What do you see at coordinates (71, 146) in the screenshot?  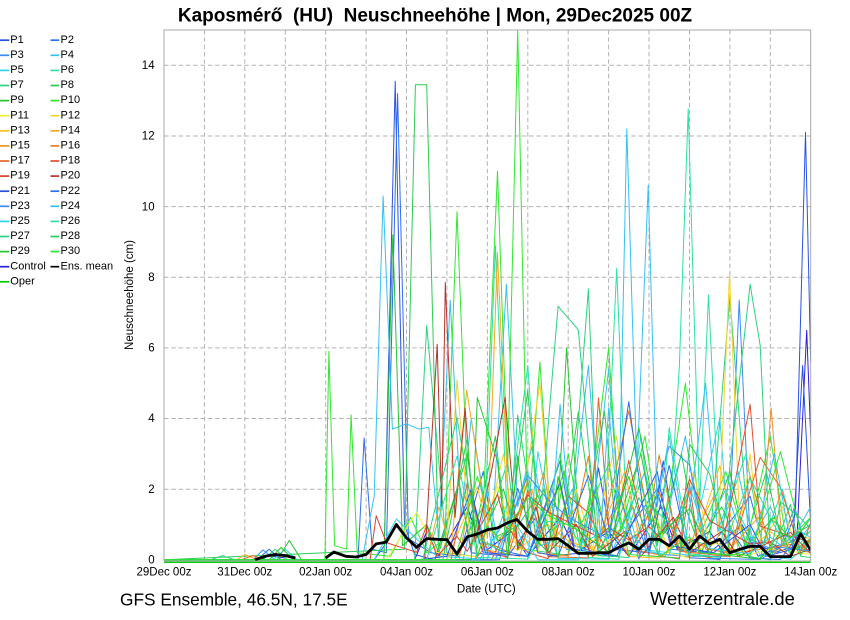 I see `svg-text: P16` at bounding box center [71, 146].